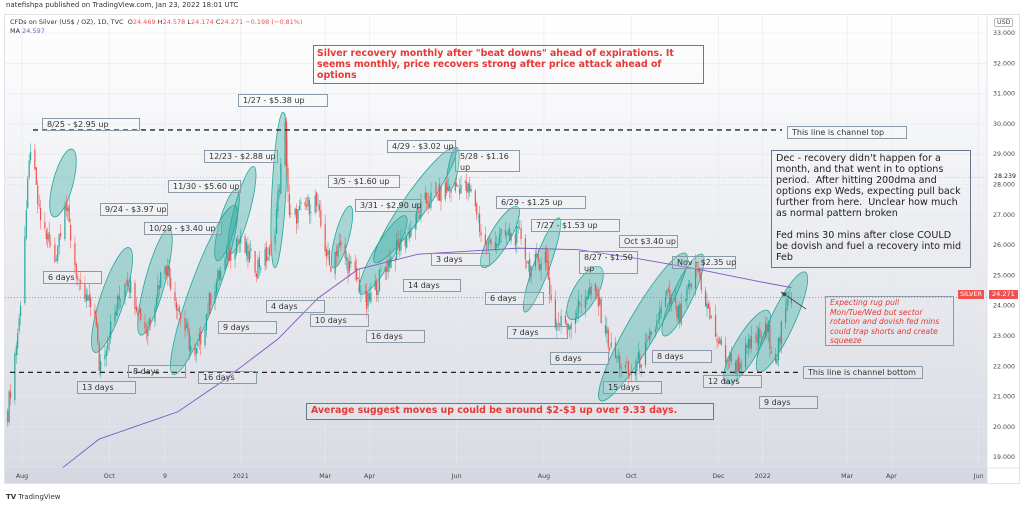  I want to click on time-tick-label: Aug, so click(544, 476).